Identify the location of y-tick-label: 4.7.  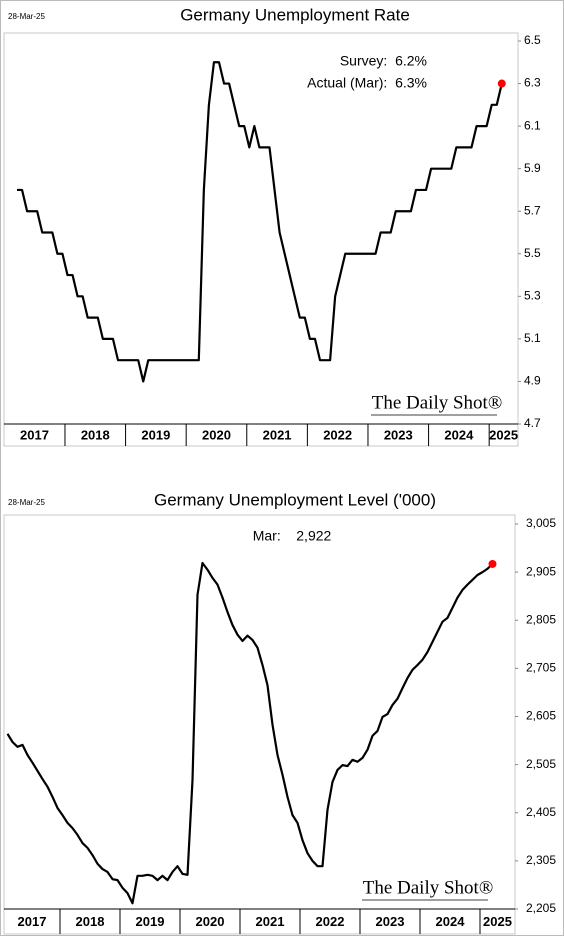
(532, 423).